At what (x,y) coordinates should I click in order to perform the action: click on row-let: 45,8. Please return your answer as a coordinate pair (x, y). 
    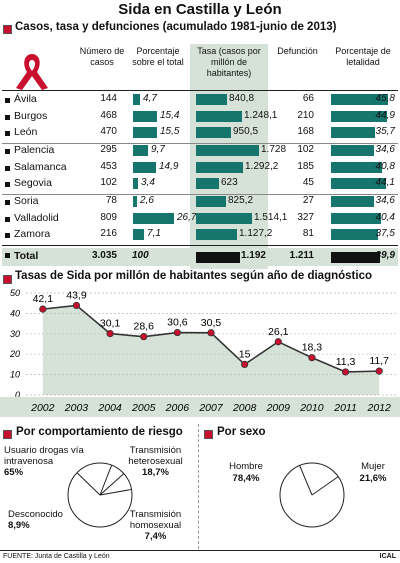
    Looking at the image, I should click on (385, 98).